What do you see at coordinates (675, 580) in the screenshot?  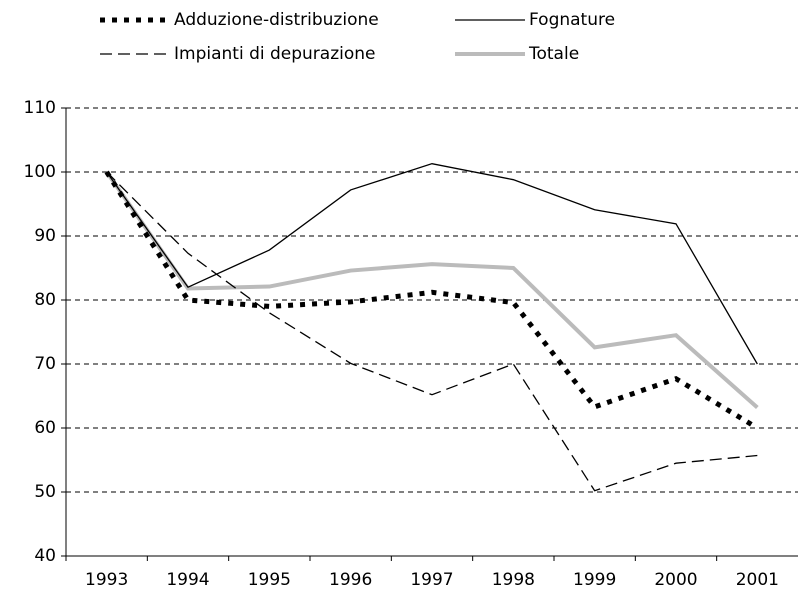 I see `x-tick-label: 2000` at bounding box center [675, 580].